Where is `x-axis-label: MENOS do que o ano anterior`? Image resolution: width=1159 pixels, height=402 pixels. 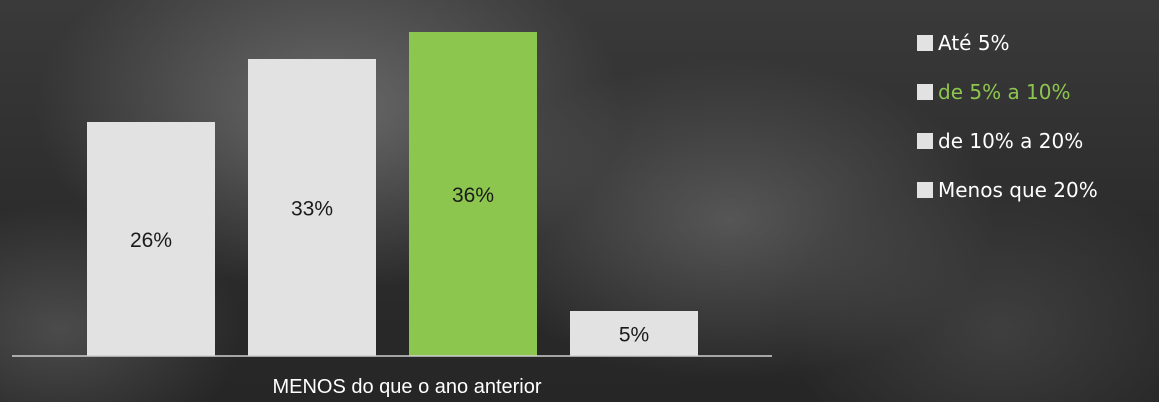
x-axis-label: MENOS do que o ano anterior is located at coordinates (406, 387).